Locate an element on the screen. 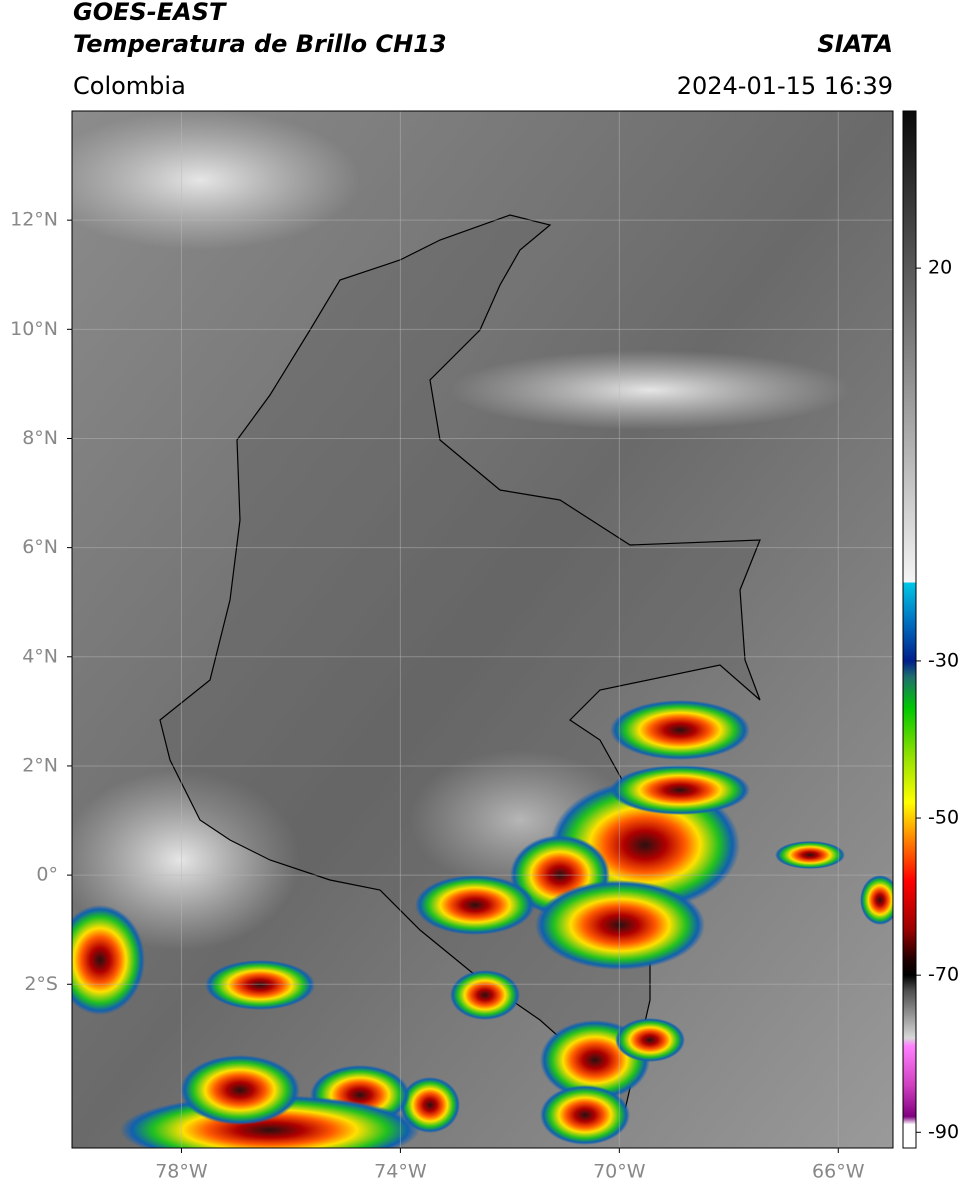 Image resolution: width=966 pixels, height=1194 pixels. region: Colombia is located at coordinates (129, 86).